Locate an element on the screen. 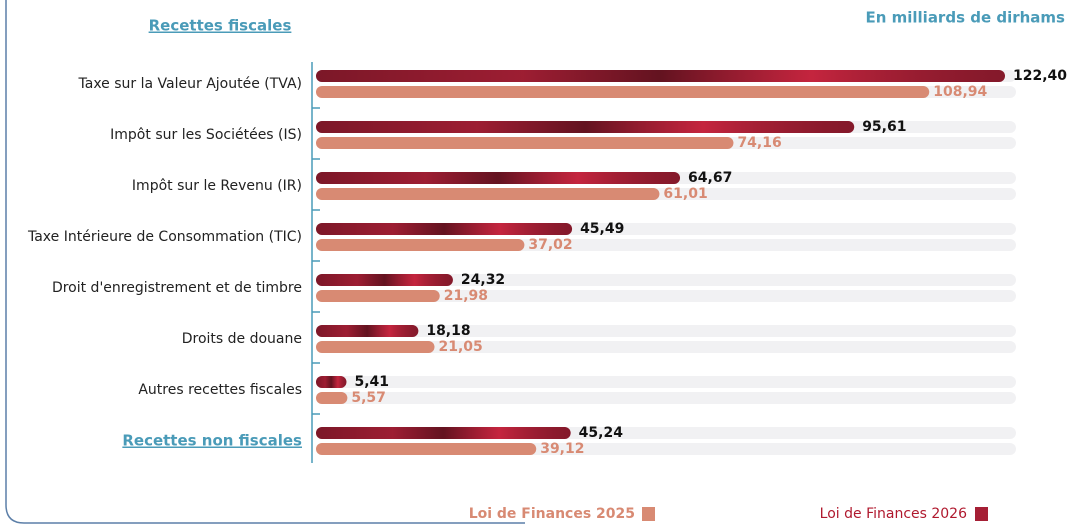 The image size is (1075, 525). value-label: 5,41 is located at coordinates (371, 382).